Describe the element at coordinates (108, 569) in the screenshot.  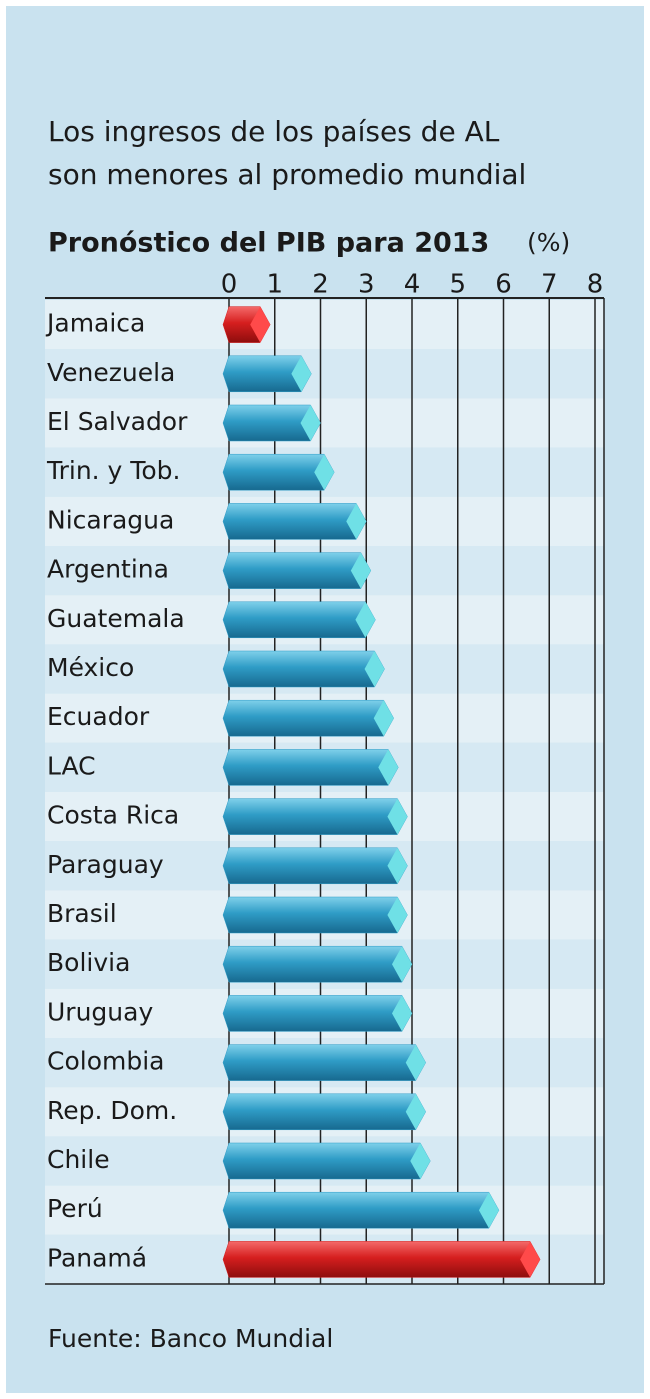
I see `y-tick-label: Argentina` at that location.